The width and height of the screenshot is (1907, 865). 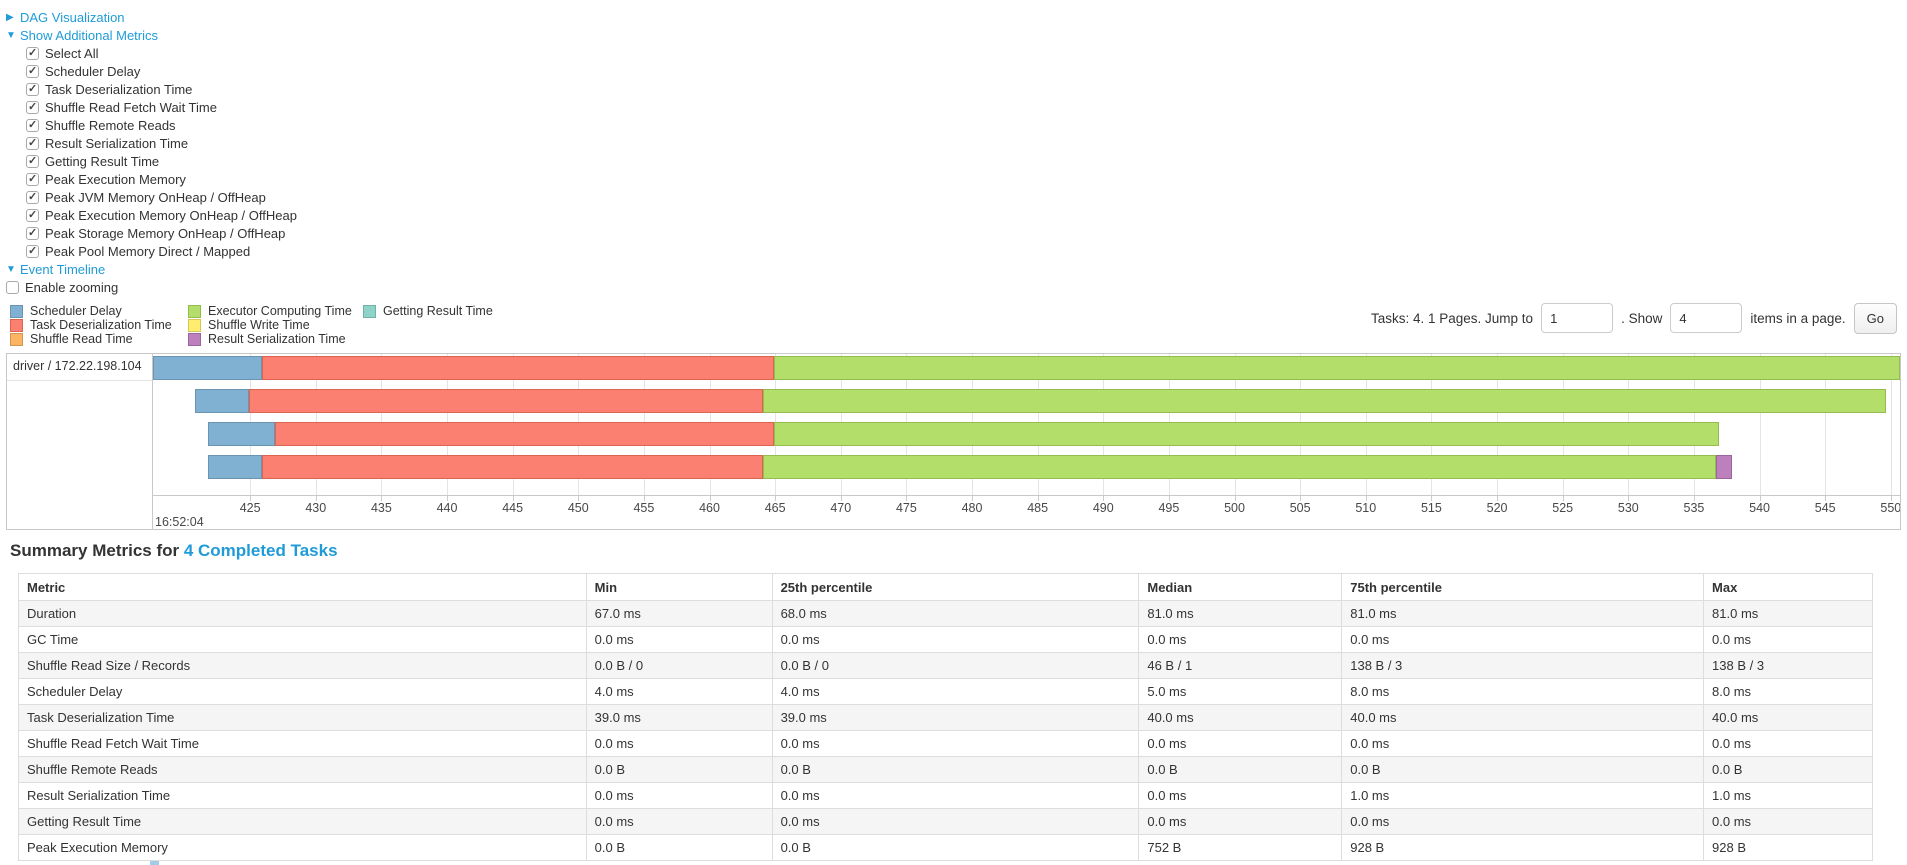 I want to click on show-additional-metrics-link: Show Additional Metrics, so click(x=89, y=35).